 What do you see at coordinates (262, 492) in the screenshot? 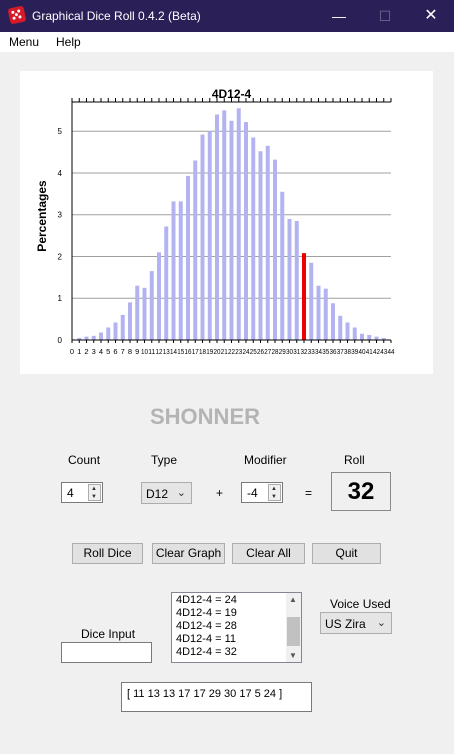
I see `modifier-stepper: -4 ▲ ▼` at bounding box center [262, 492].